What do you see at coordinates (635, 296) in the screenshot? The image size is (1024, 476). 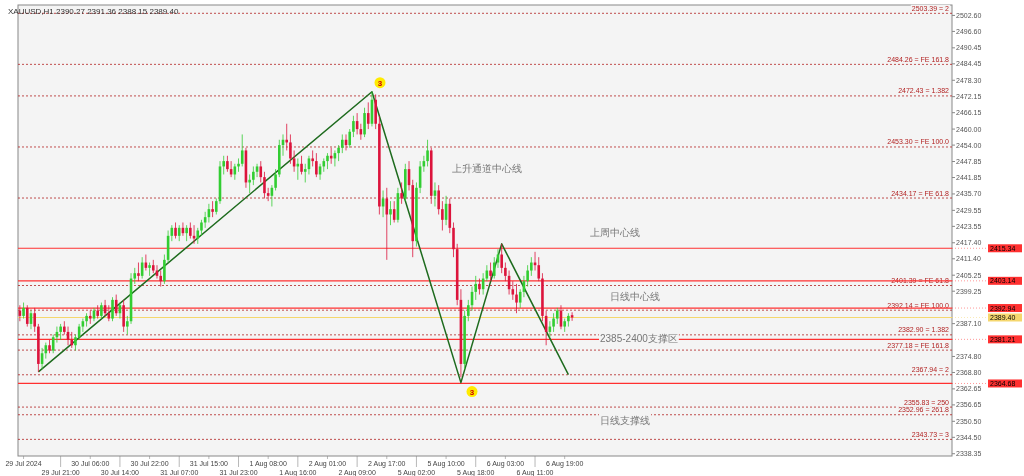 I see `annotation: 日线中心线` at bounding box center [635, 296].